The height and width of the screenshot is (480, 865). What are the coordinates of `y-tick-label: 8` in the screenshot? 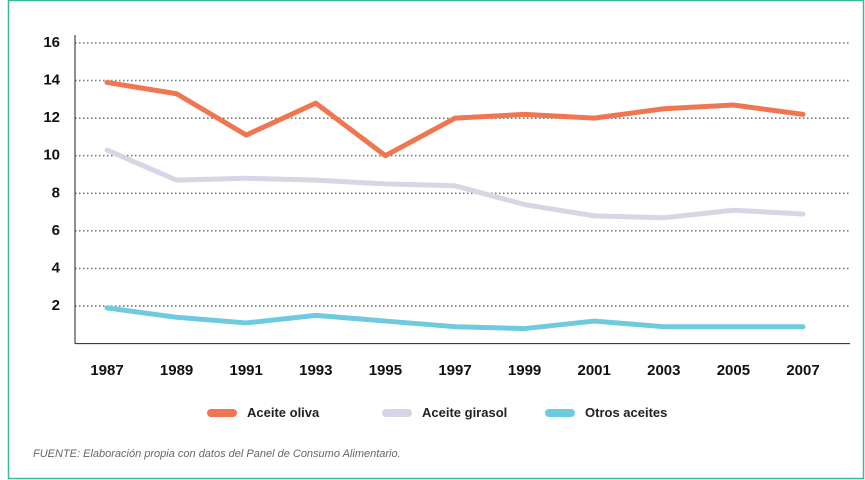 It's located at (56, 192).